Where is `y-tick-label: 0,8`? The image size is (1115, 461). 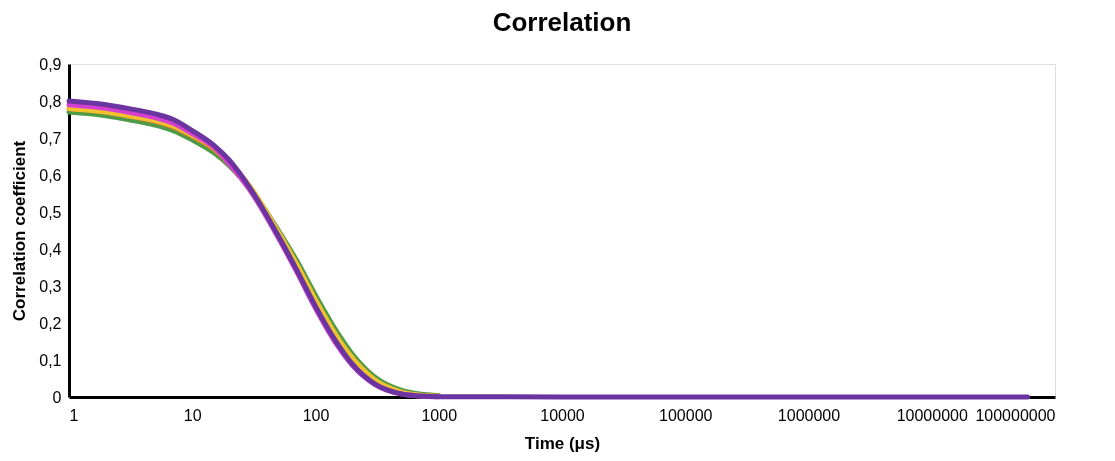
y-tick-label: 0,8 is located at coordinates (50, 101).